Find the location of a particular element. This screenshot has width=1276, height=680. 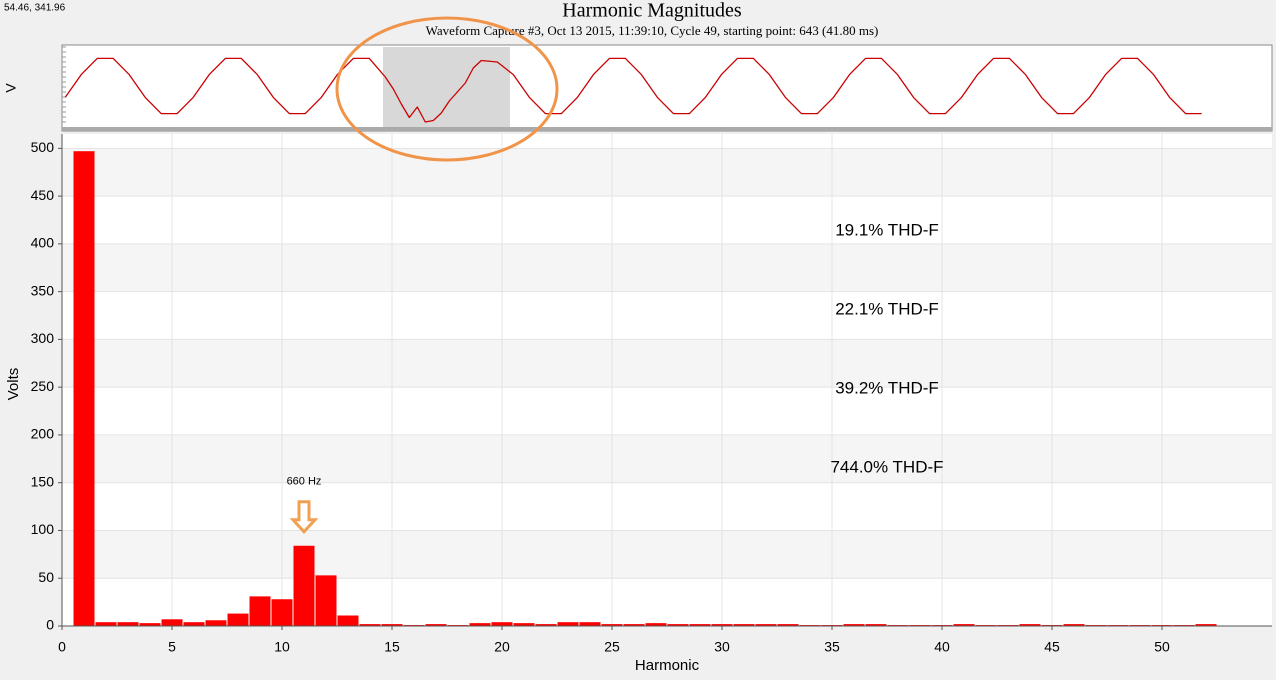

x-axis-label: Harmonic is located at coordinates (667, 665).